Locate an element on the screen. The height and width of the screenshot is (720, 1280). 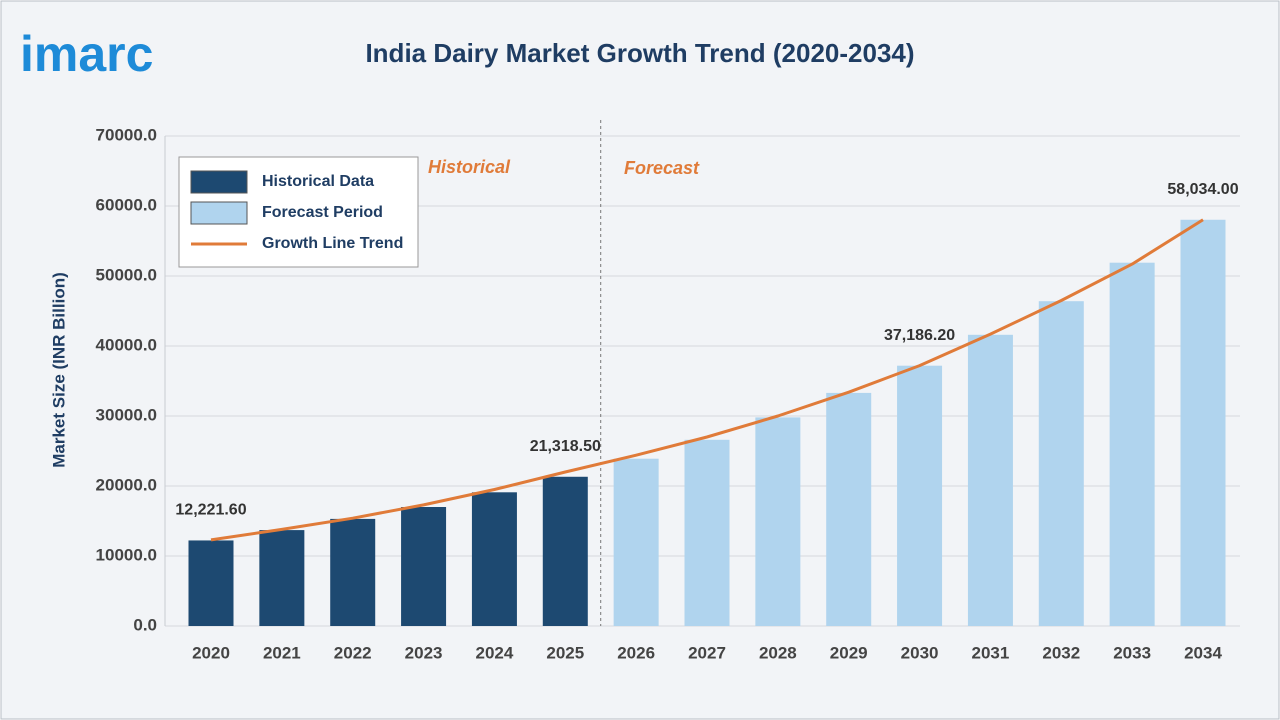
y-tick-label: 70000.0 is located at coordinates (126, 134).